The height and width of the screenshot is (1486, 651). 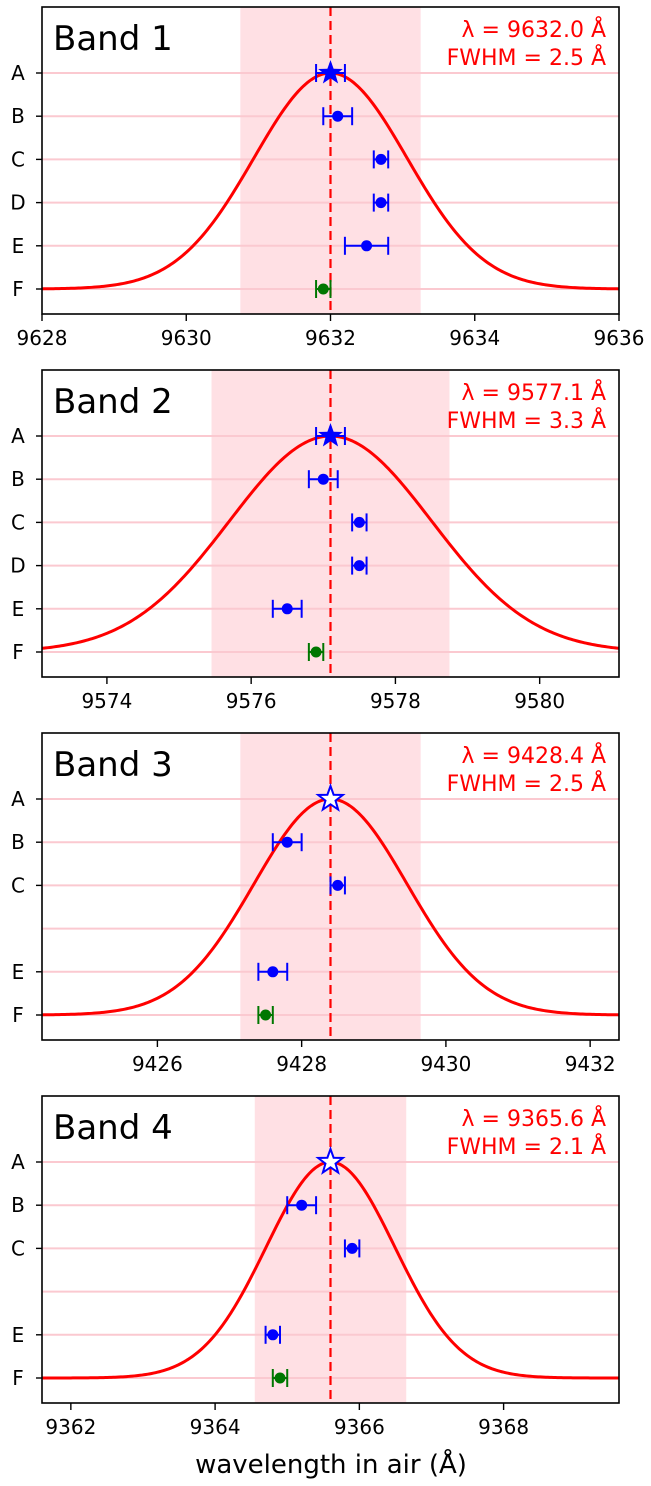 What do you see at coordinates (395, 701) in the screenshot?
I see `x-tick-label: 9578` at bounding box center [395, 701].